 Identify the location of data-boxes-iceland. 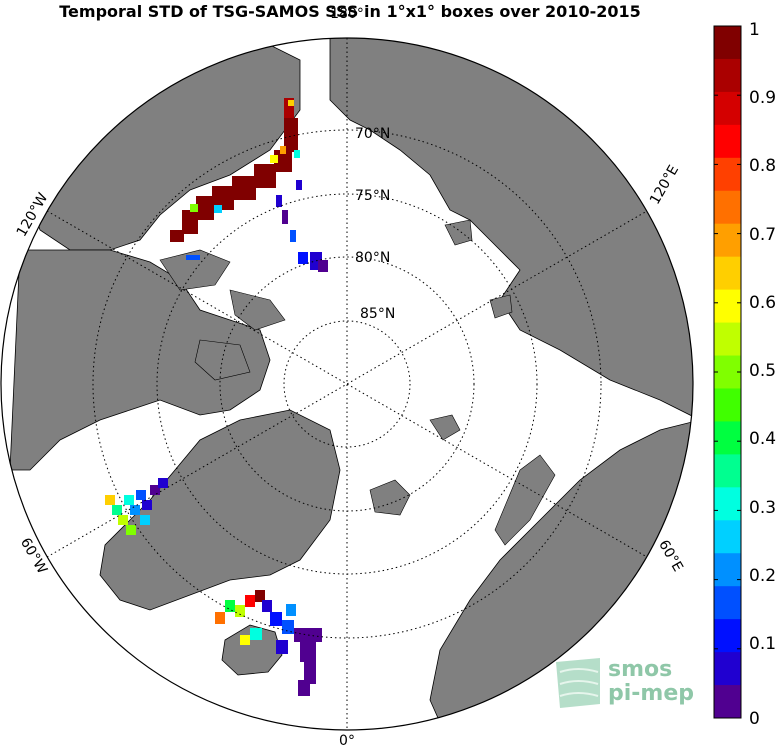
(268, 643).